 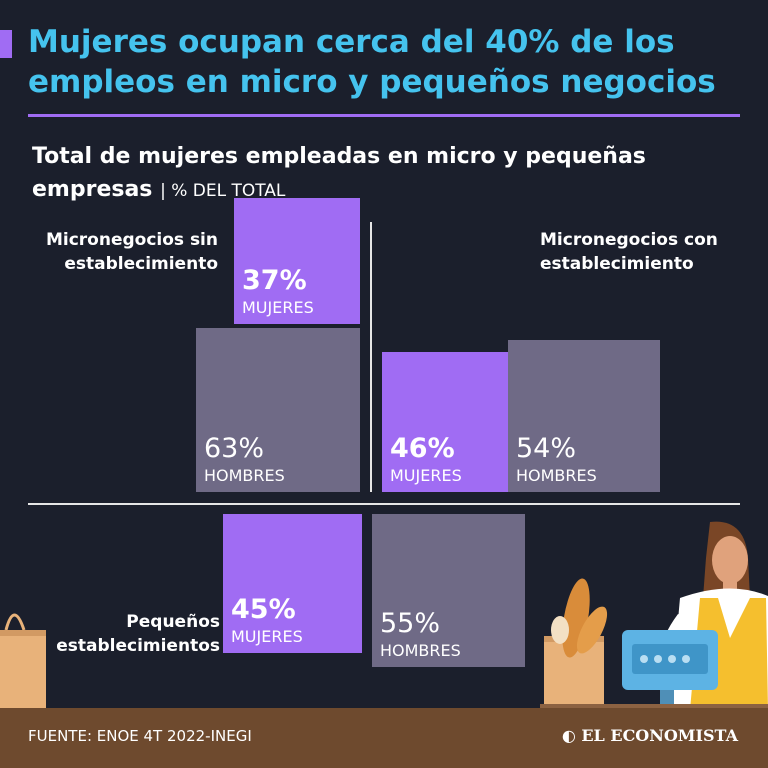 What do you see at coordinates (131, 252) in the screenshot?
I see `category-label-micro-sin: Micronegocios sin establecimiento` at bounding box center [131, 252].